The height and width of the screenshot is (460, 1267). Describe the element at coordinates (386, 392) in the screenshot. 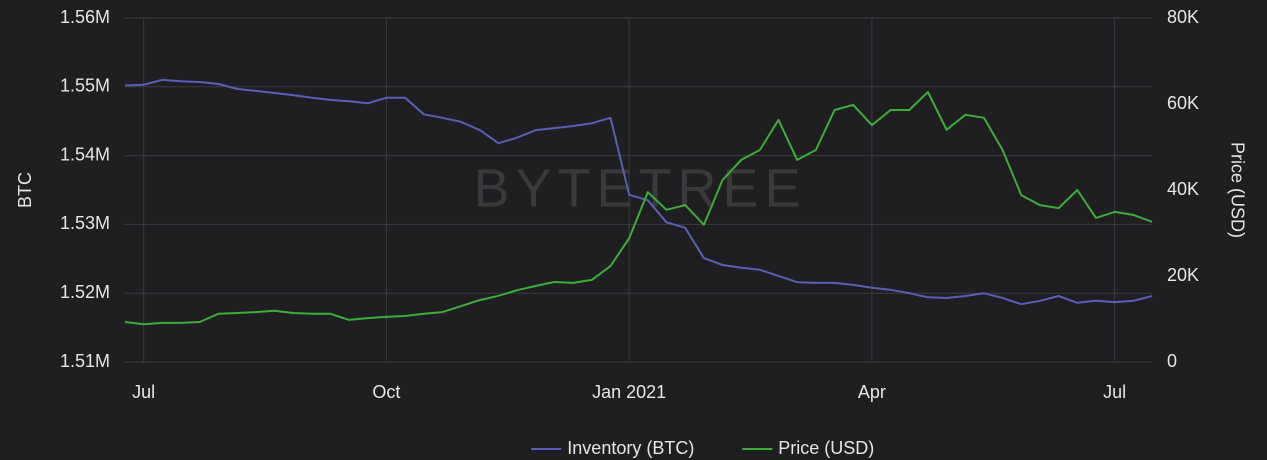

I see `x-tick-label: Oct` at that location.